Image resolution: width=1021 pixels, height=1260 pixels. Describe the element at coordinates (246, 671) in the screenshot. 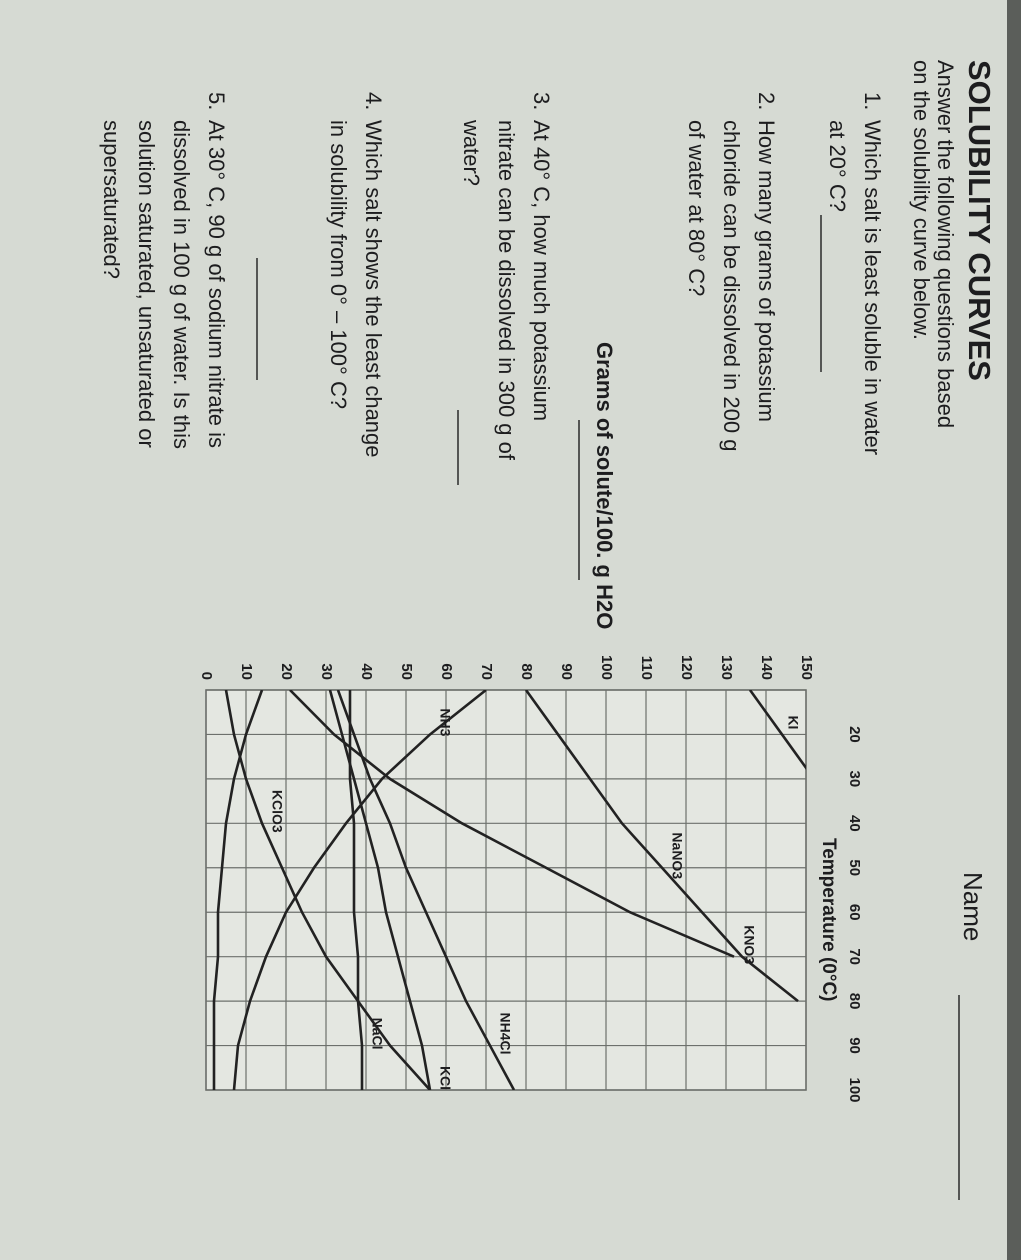

I see `y-tick-label: 10` at that location.